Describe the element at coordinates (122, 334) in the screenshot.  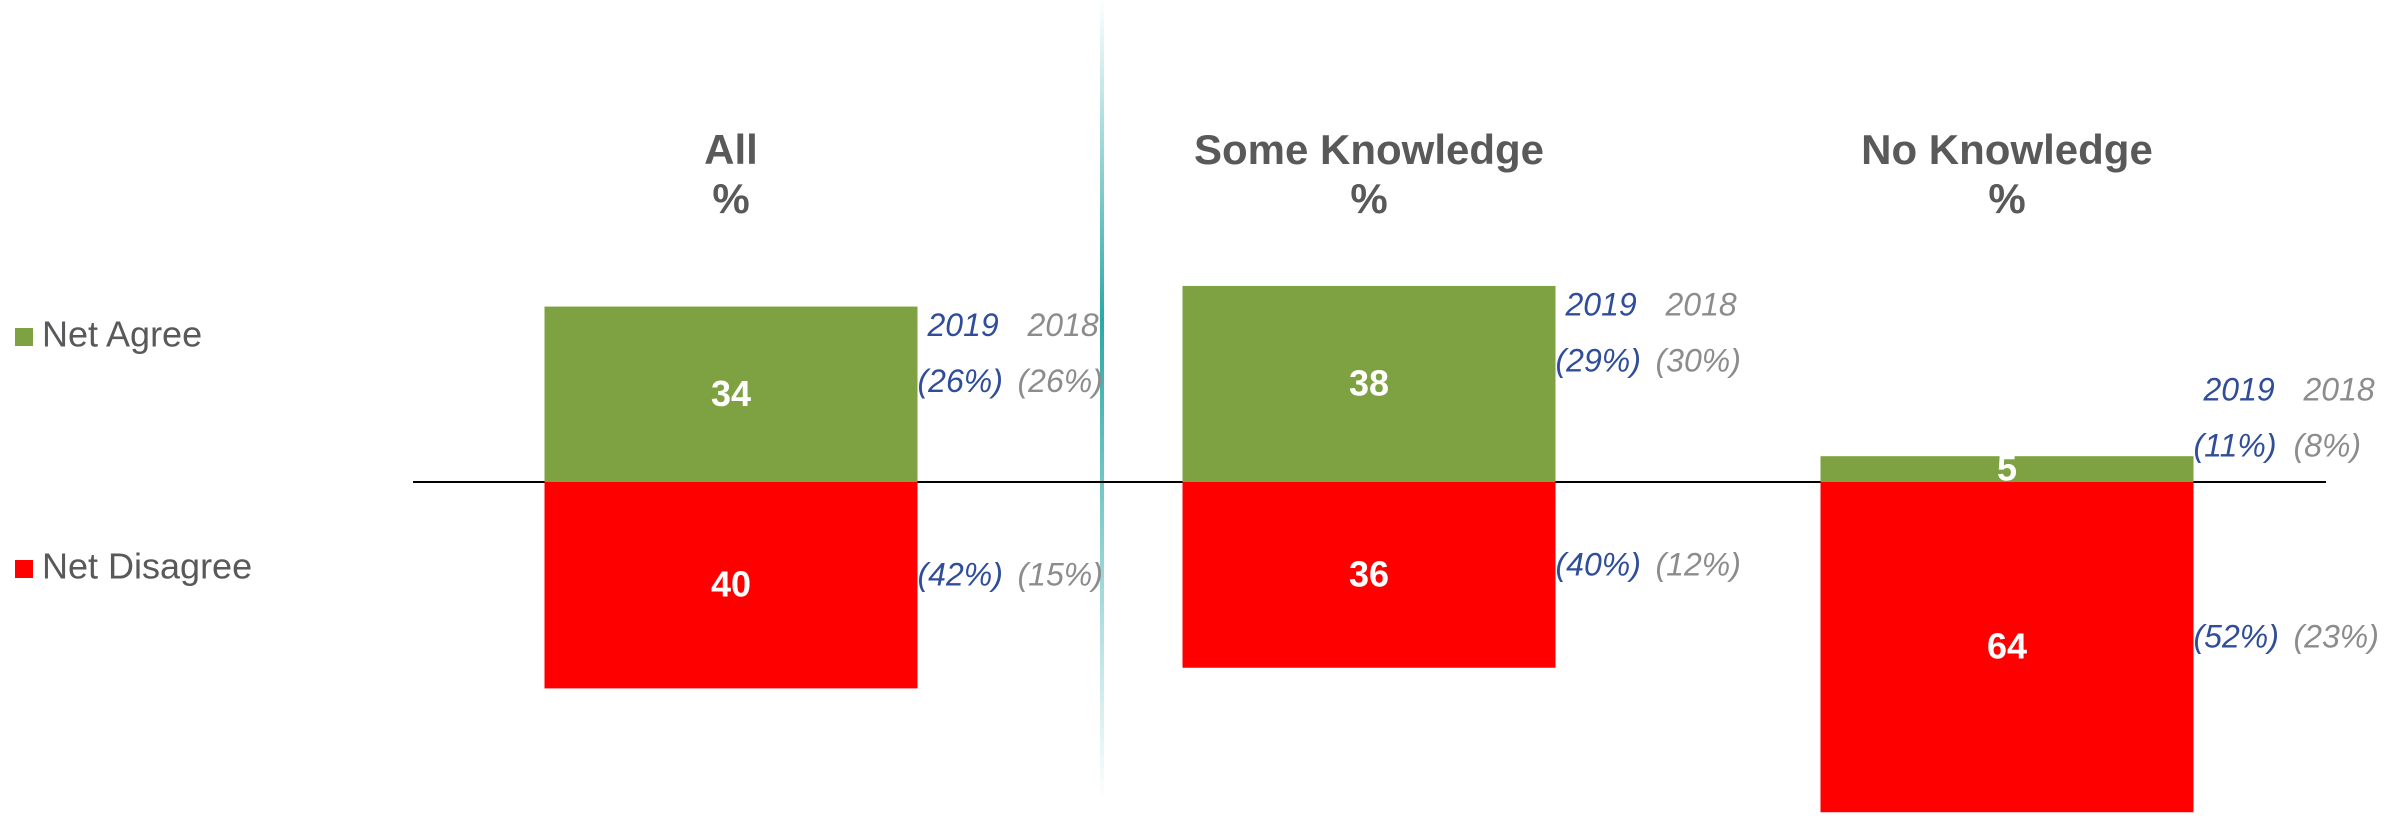
I see `legend-label: Net Agree` at that location.